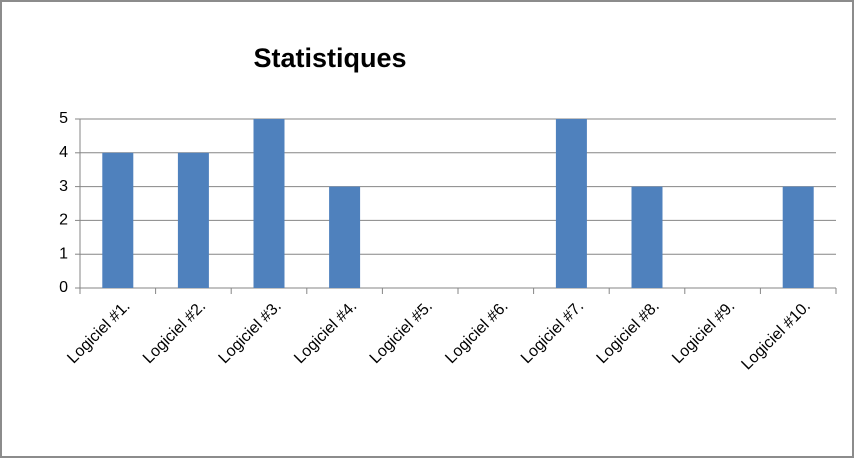 The height and width of the screenshot is (458, 854). Describe the element at coordinates (63, 253) in the screenshot. I see `y-tick-label: 1` at that location.